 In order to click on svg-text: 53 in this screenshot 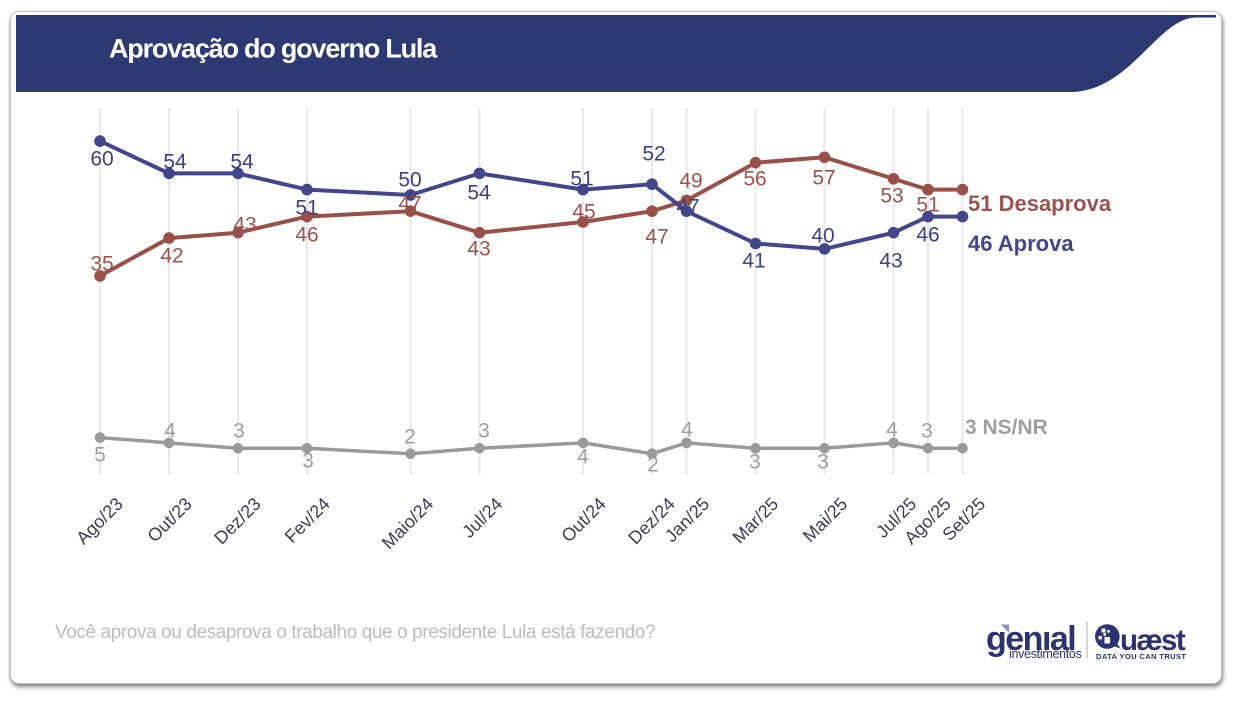, I will do `click(891, 196)`.